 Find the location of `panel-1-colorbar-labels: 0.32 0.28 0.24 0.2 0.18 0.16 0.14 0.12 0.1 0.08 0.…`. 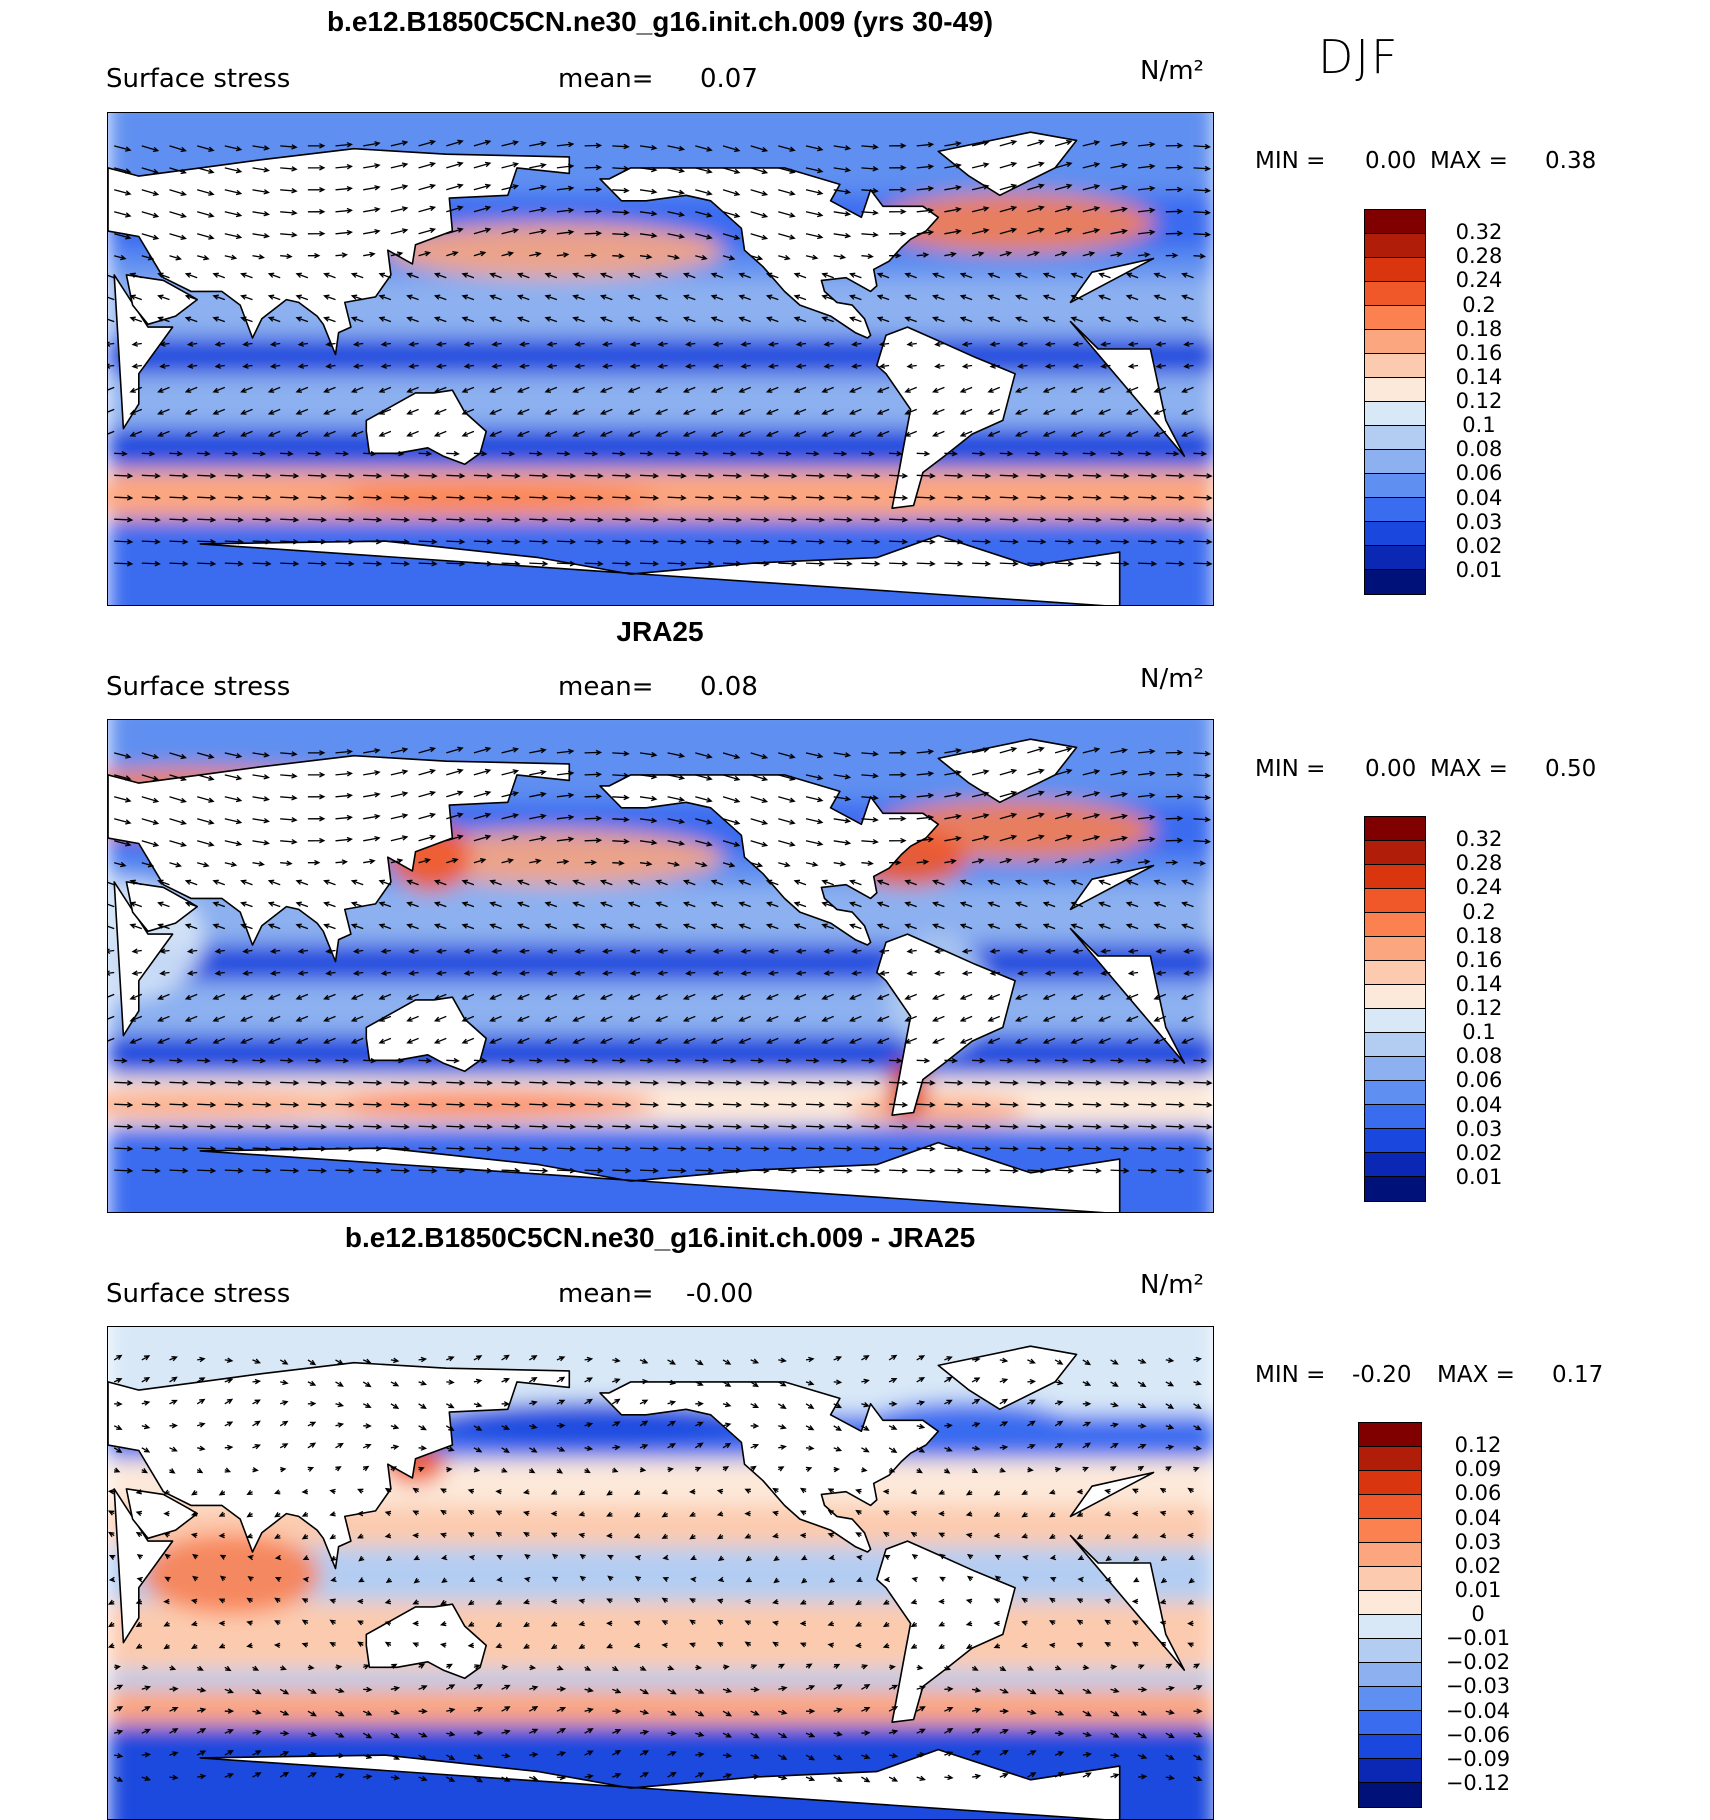

panel-1-colorbar-labels: 0.32 0.28 0.24 0.2 0.18 0.16 0.14 0.12 0.1 0.08 0.… is located at coordinates (1479, 402).